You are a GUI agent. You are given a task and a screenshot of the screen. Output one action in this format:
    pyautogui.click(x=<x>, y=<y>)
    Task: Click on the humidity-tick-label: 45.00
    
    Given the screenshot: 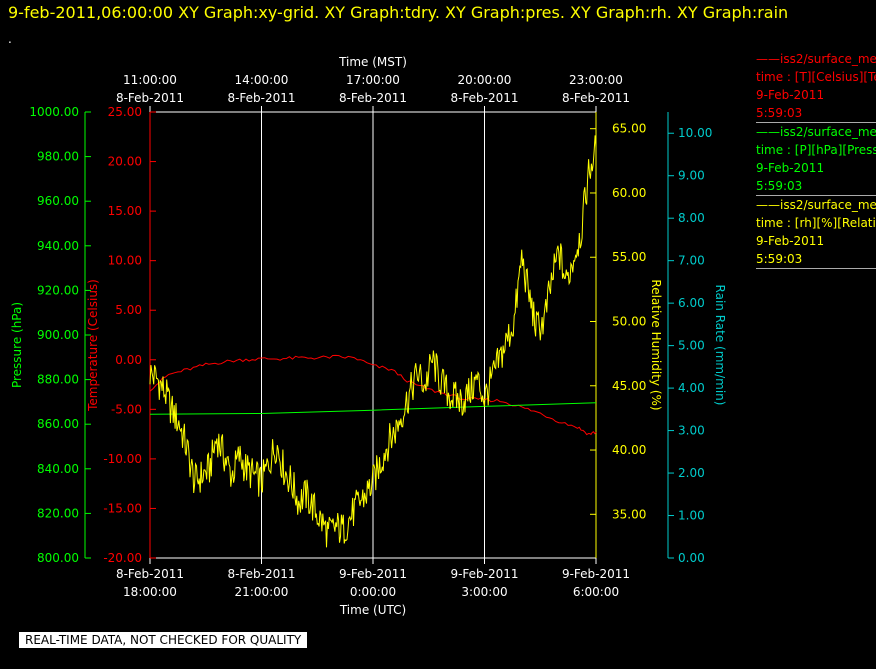 What is the action you would take?
    pyautogui.click(x=629, y=386)
    